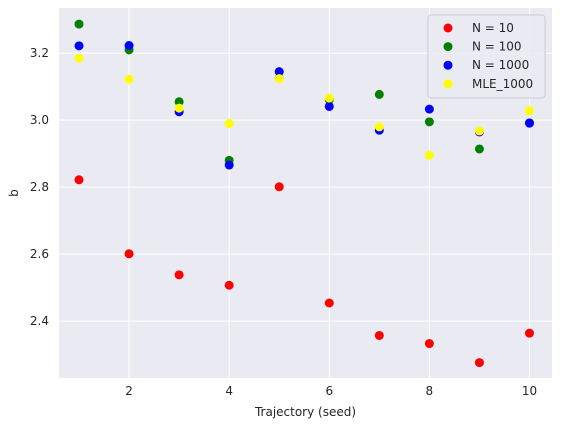 The width and height of the screenshot is (562, 429). I want to click on y-tick-label: 3.2, so click(39, 53).